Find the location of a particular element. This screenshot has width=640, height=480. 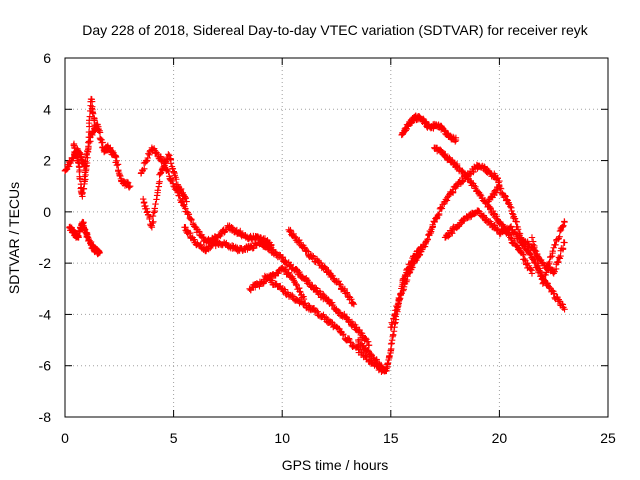

x-tick-label: 5 is located at coordinates (174, 438).